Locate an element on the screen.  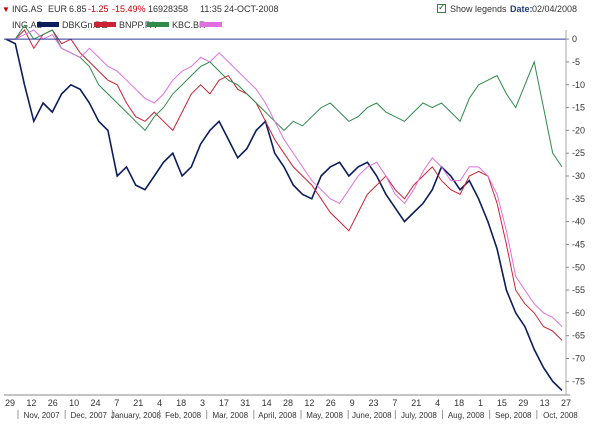
y-tick-label-7: -35 is located at coordinates (578, 199).